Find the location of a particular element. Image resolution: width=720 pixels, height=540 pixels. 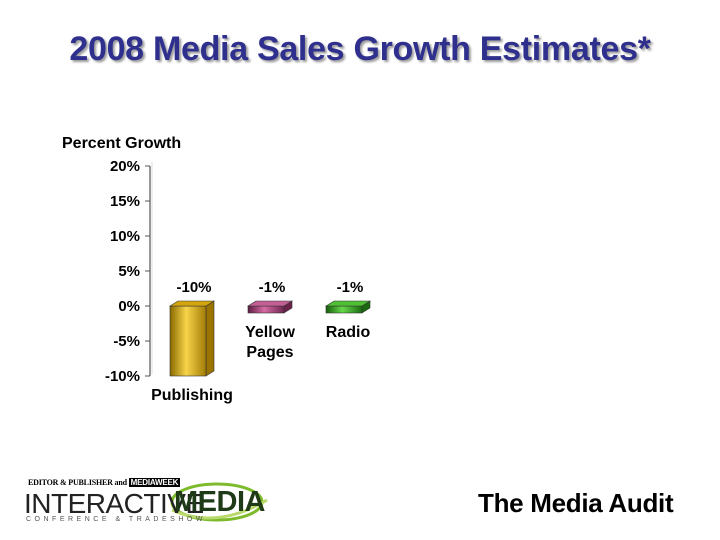

y-tick-label: 5% is located at coordinates (129, 271).